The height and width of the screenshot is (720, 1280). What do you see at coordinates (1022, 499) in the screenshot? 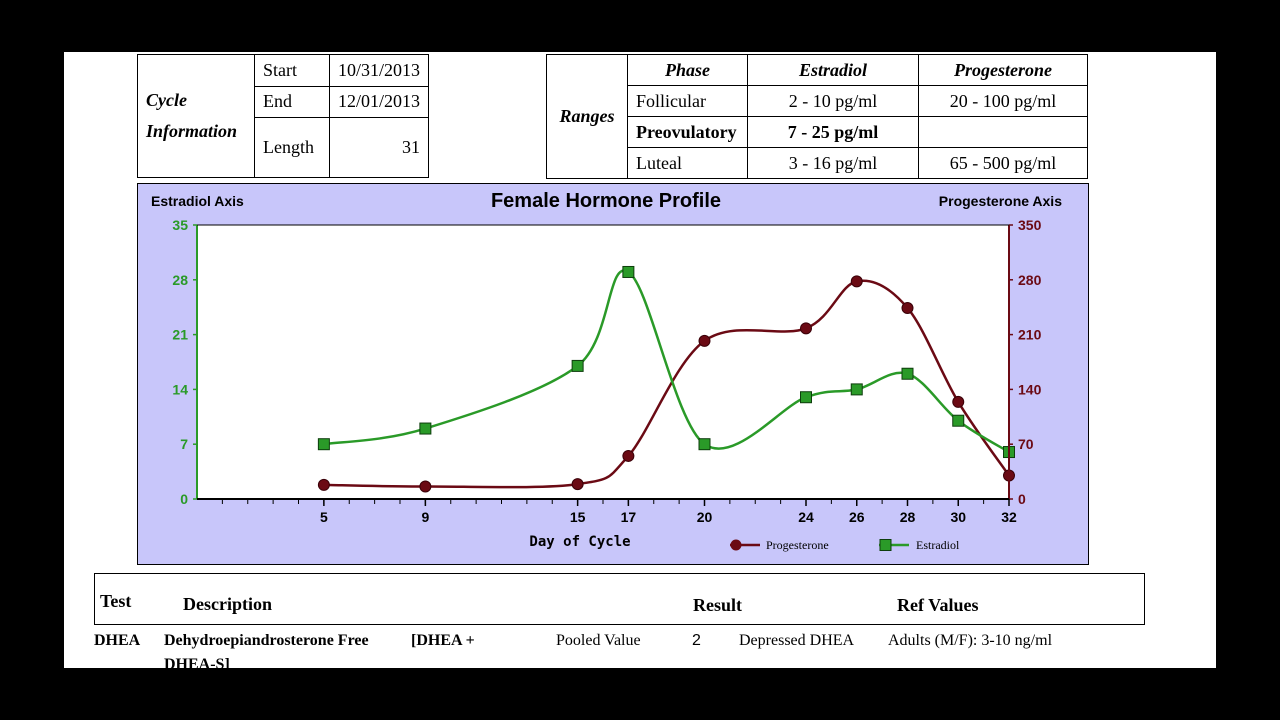
I see `right-y-tick-label: 0` at bounding box center [1022, 499].